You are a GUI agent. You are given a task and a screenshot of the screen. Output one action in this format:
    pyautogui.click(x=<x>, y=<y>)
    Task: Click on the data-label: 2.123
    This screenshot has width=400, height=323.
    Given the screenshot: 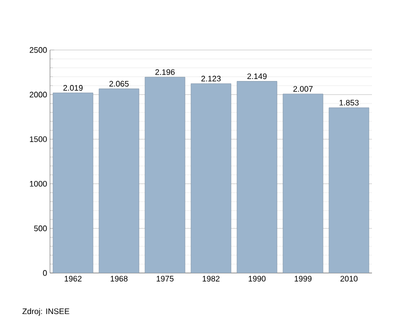 What is the action you would take?
    pyautogui.click(x=211, y=79)
    